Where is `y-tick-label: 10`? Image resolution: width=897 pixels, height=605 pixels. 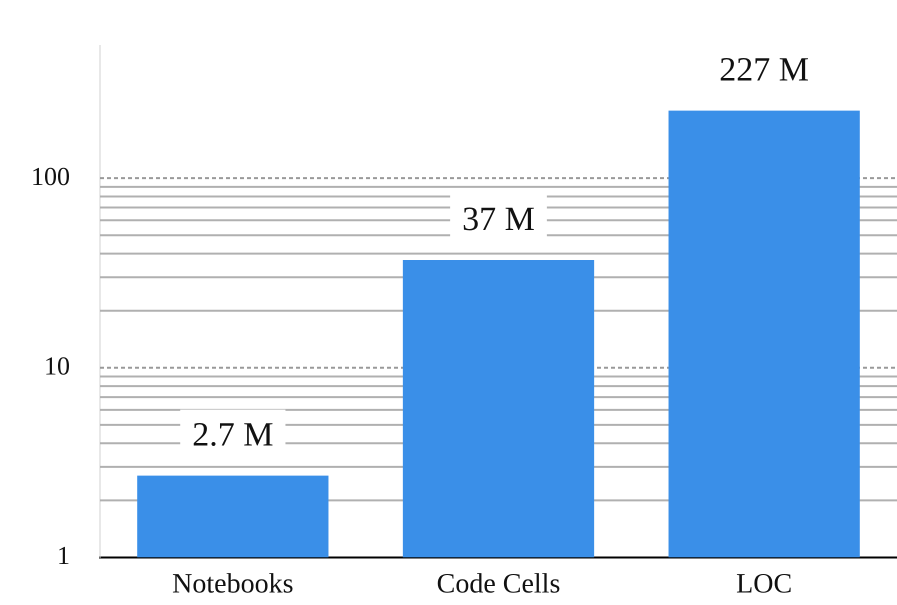
y-tick-label: 10 is located at coordinates (57, 366).